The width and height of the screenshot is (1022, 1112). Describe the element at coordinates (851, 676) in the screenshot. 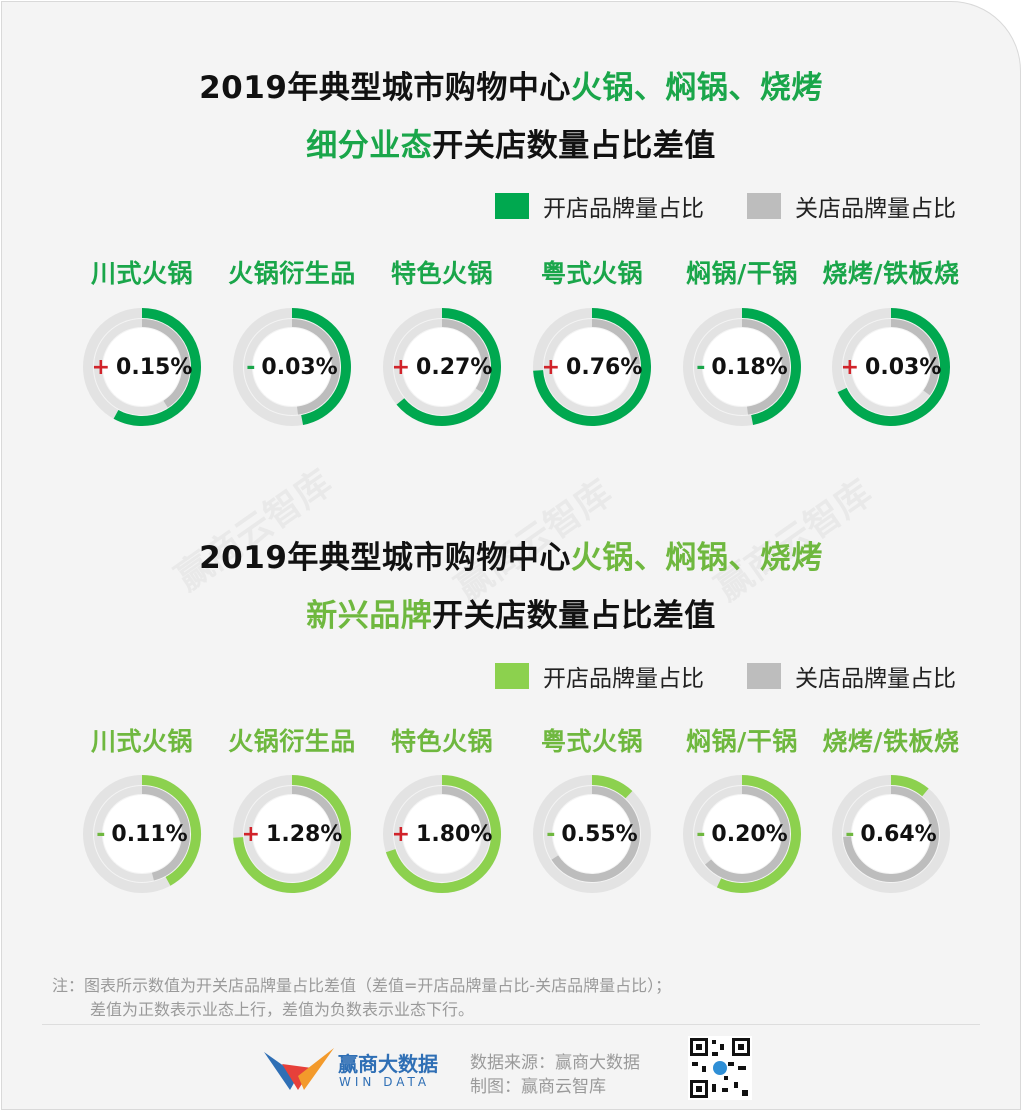

I see `legend-close: 关店品牌量占比` at that location.